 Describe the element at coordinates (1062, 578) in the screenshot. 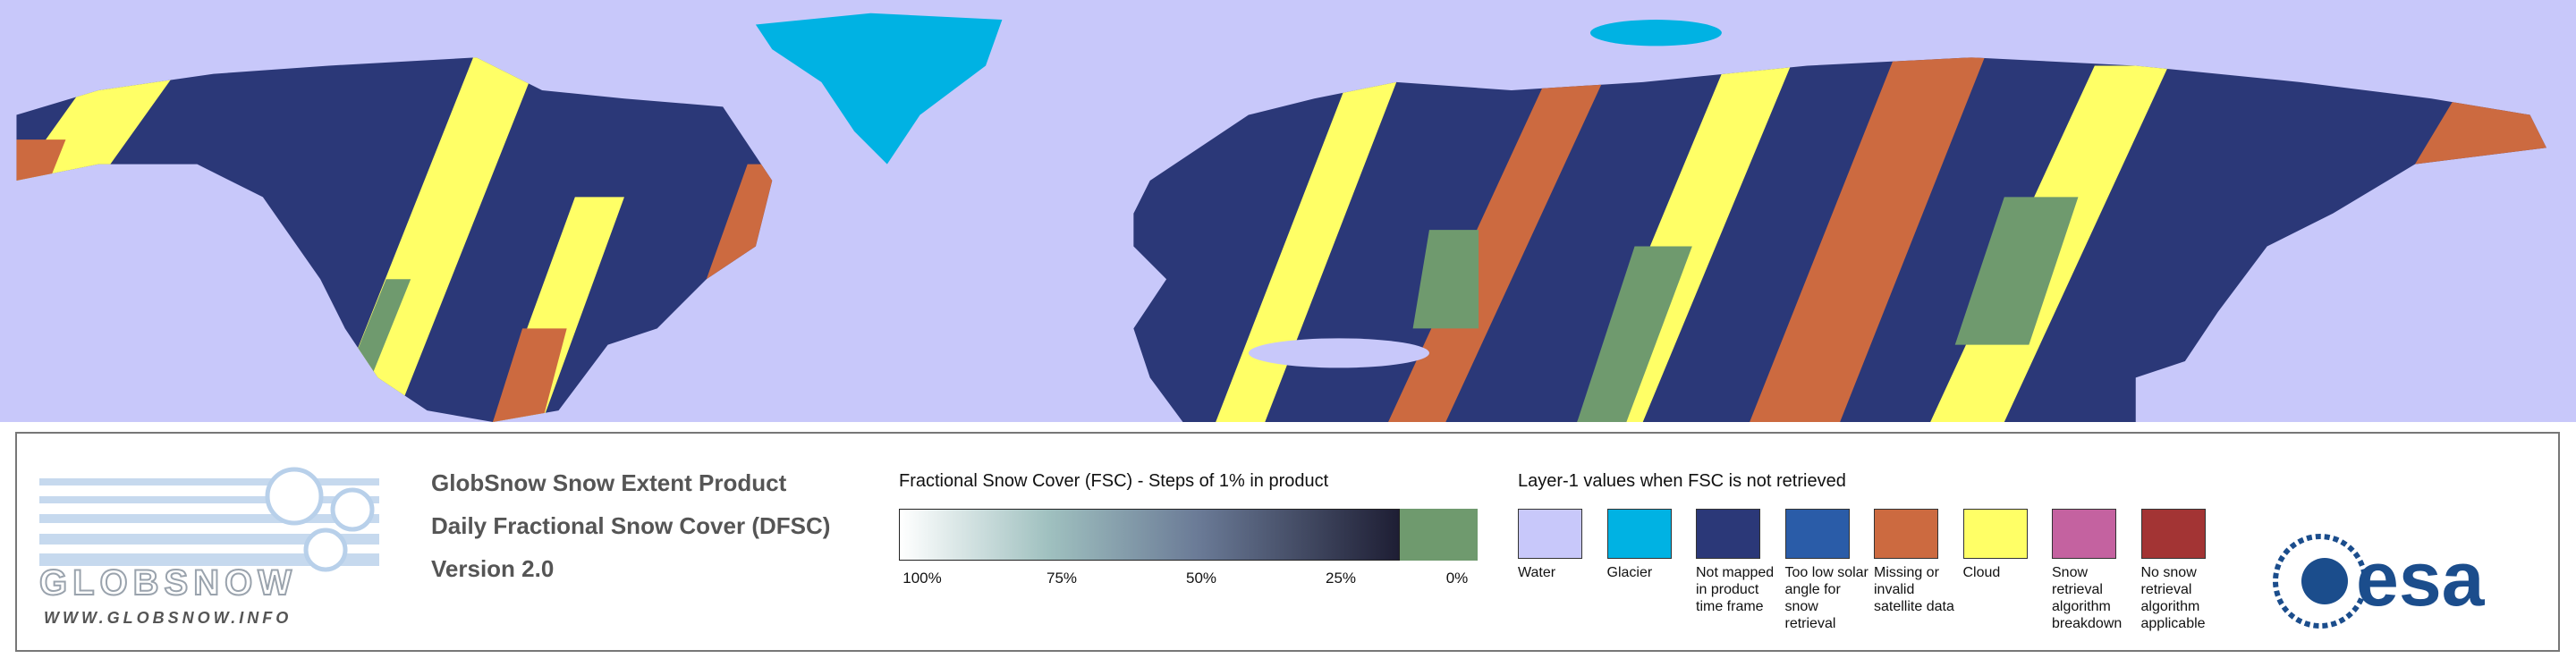

I see `fsc-label: 75%` at that location.